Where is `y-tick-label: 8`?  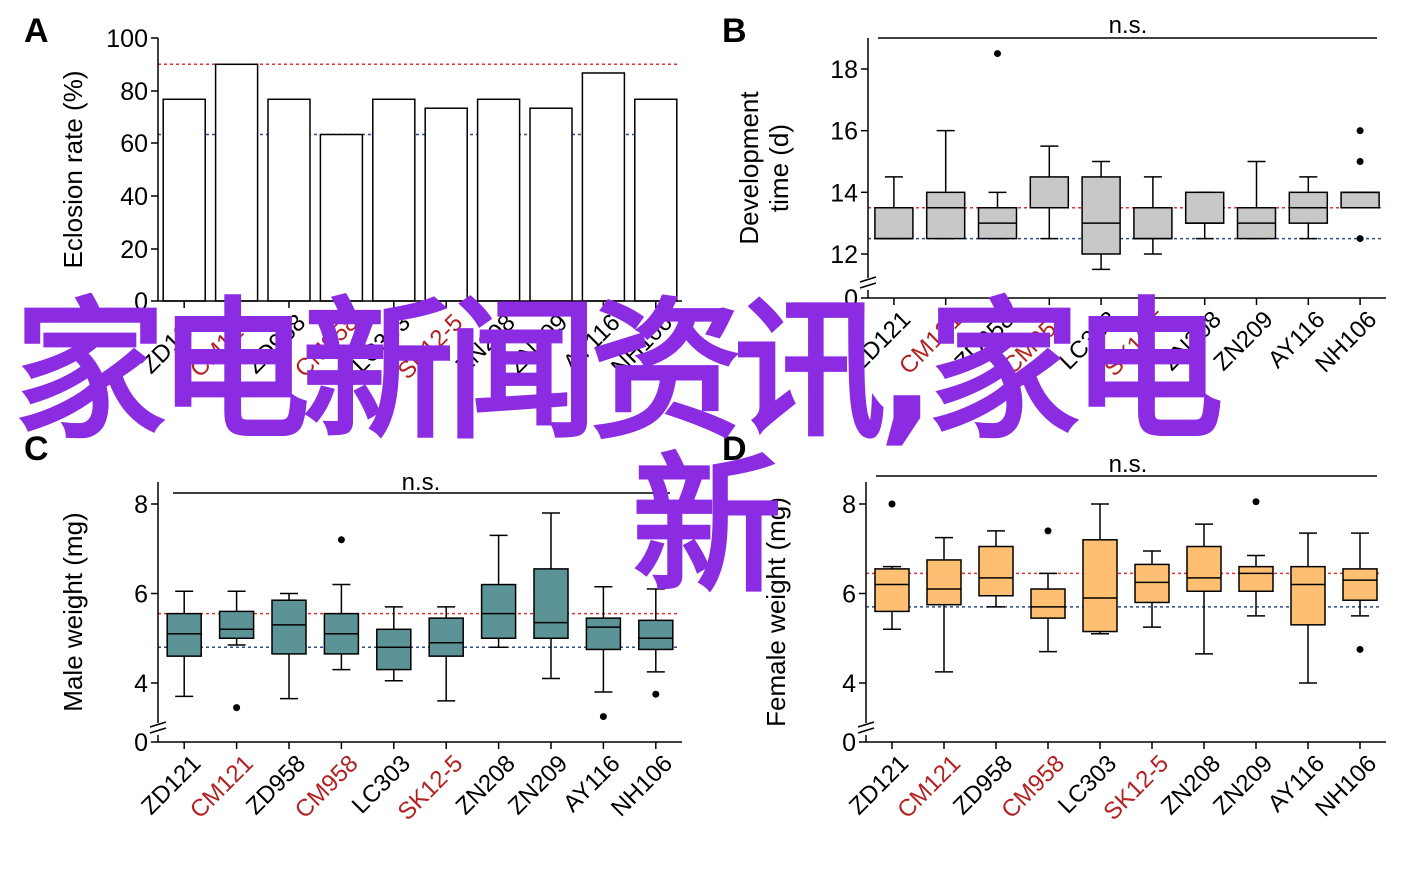
y-tick-label: 8 is located at coordinates (141, 505).